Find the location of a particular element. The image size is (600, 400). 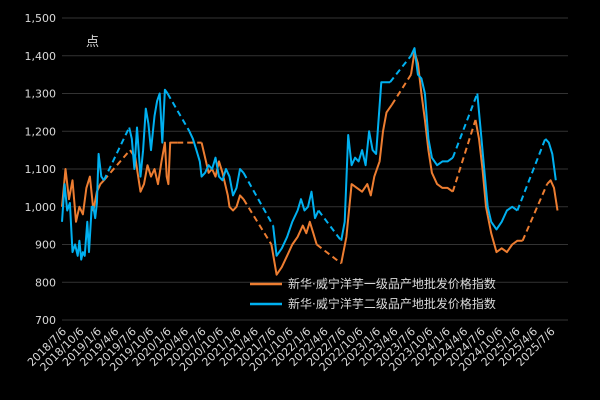

y-tick-label: 800 is located at coordinates (45, 282).